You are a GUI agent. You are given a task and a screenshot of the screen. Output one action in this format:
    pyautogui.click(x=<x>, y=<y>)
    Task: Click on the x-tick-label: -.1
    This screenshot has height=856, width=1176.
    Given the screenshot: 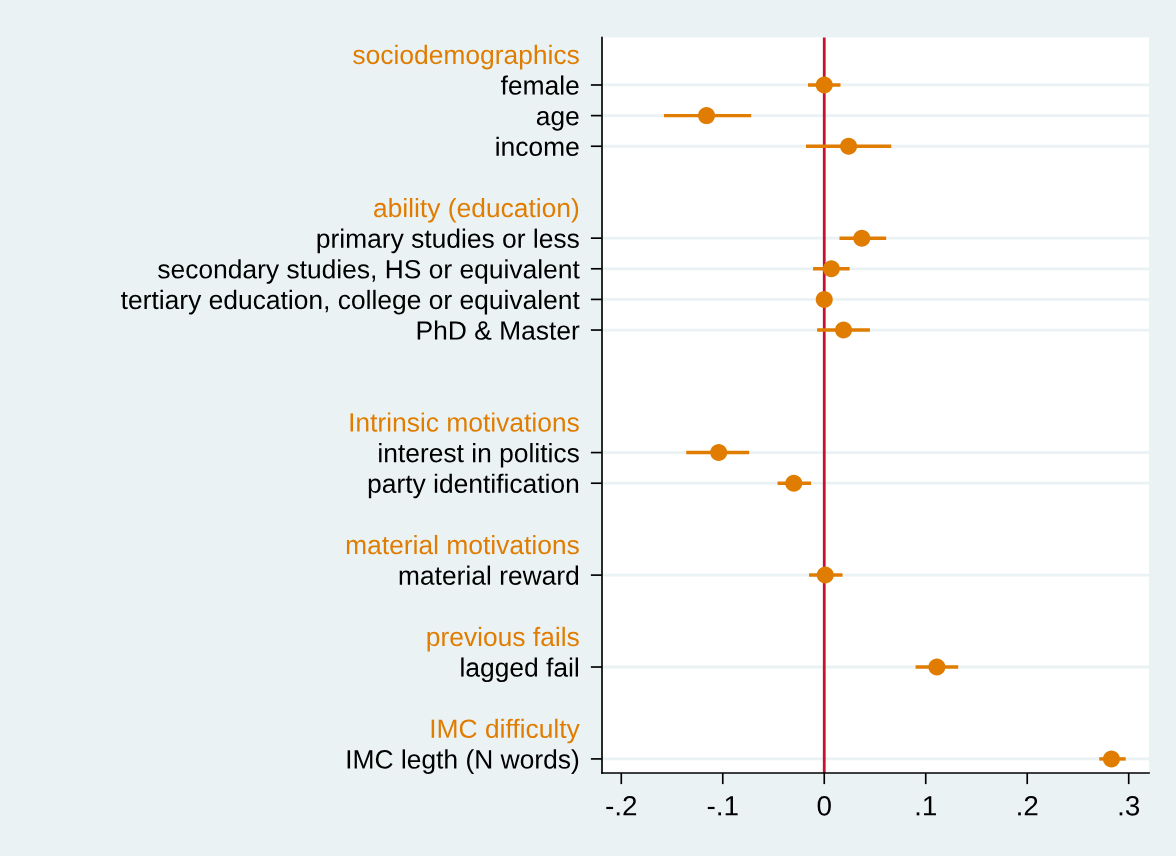 What is the action you would take?
    pyautogui.click(x=722, y=806)
    